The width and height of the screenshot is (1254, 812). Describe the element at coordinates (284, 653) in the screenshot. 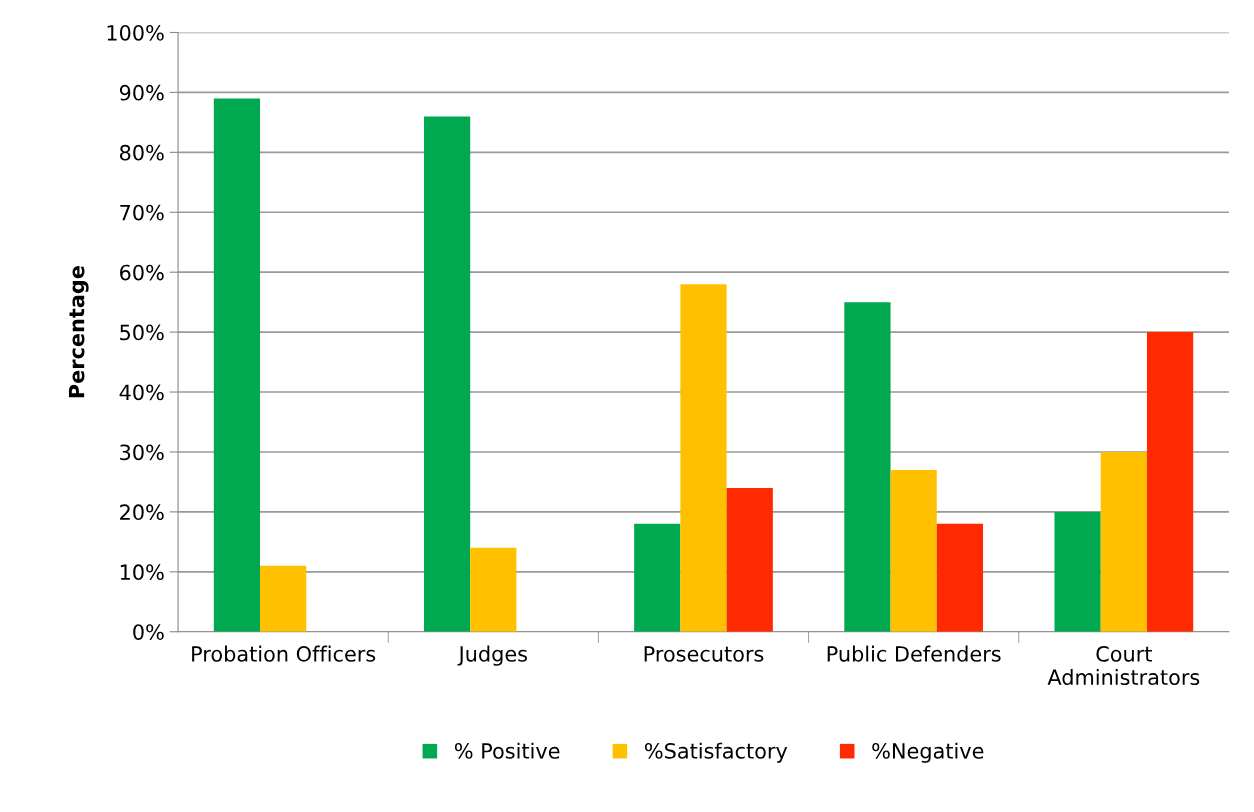

I see `x-tick-label: Probation Officers` at that location.